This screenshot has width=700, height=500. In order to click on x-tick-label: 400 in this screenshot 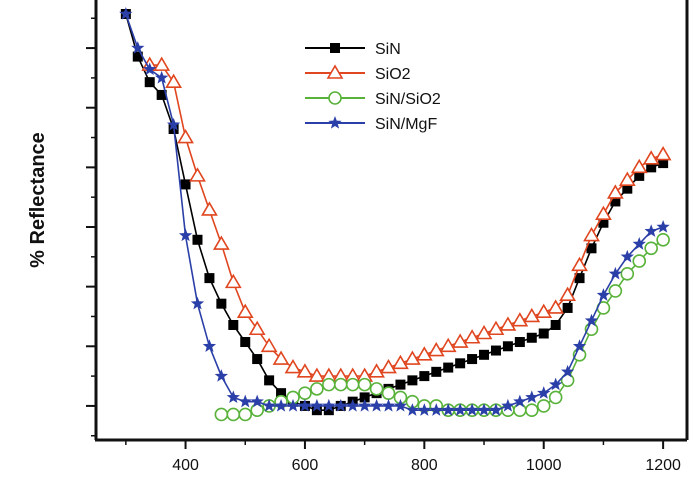, I will do `click(185, 465)`.